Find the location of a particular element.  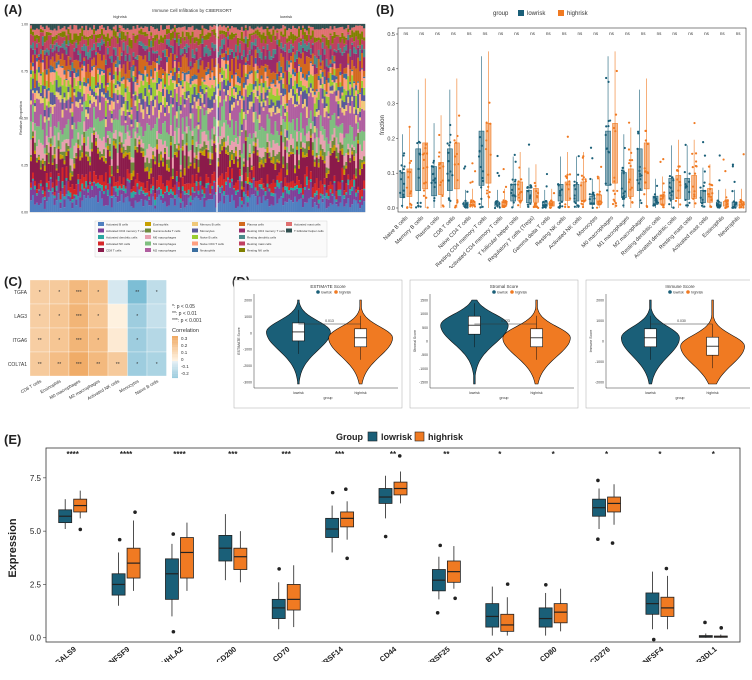

panel-c-cell-star: * is located at coordinates (98, 341).